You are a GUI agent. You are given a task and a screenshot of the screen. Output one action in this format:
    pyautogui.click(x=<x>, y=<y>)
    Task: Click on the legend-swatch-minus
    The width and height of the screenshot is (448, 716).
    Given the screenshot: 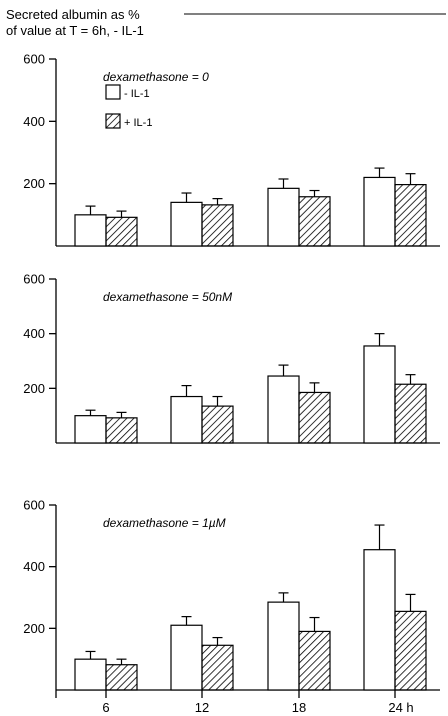 What is the action you would take?
    pyautogui.click(x=113, y=92)
    